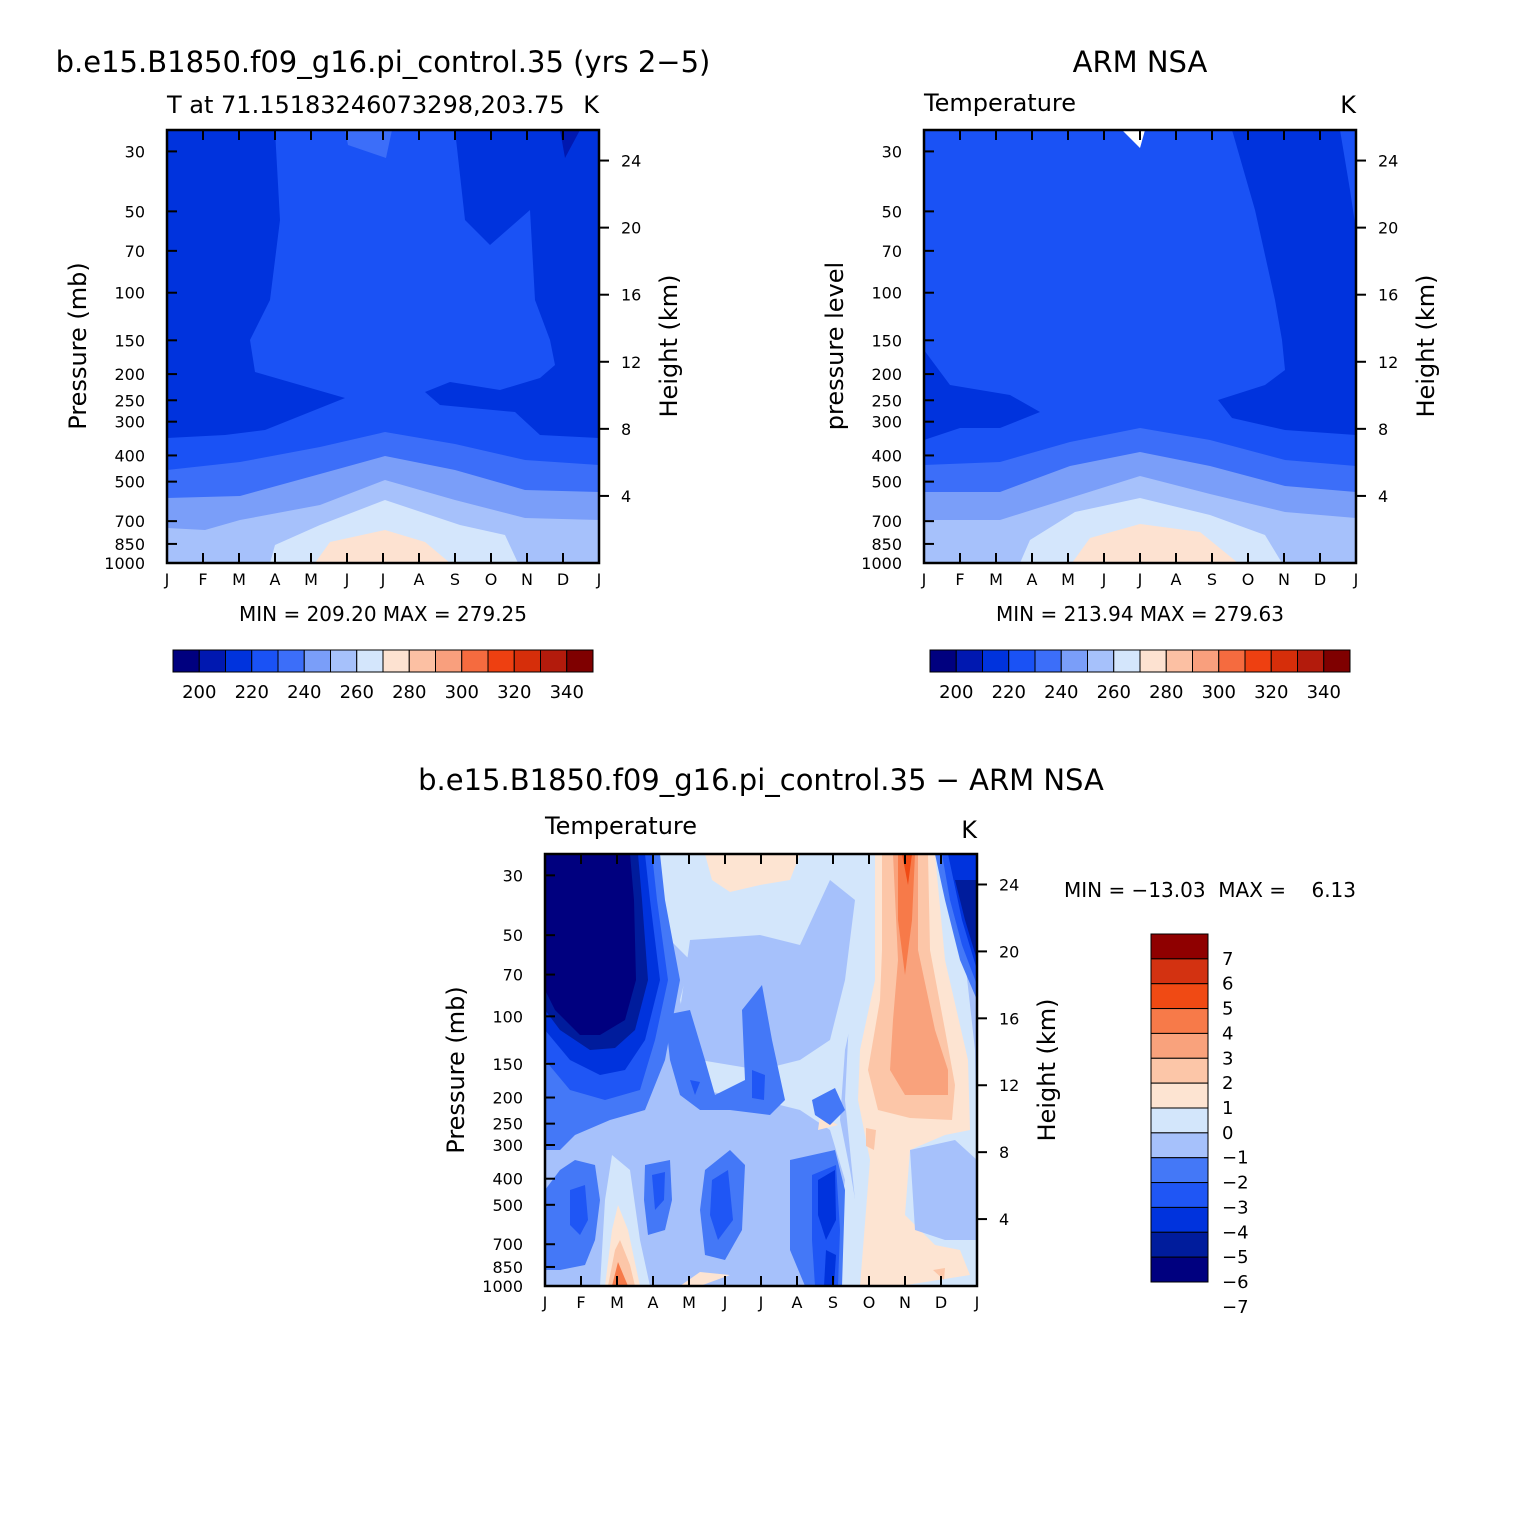  I want to click on panel-obs-title: ARM NSA, so click(1140, 62).